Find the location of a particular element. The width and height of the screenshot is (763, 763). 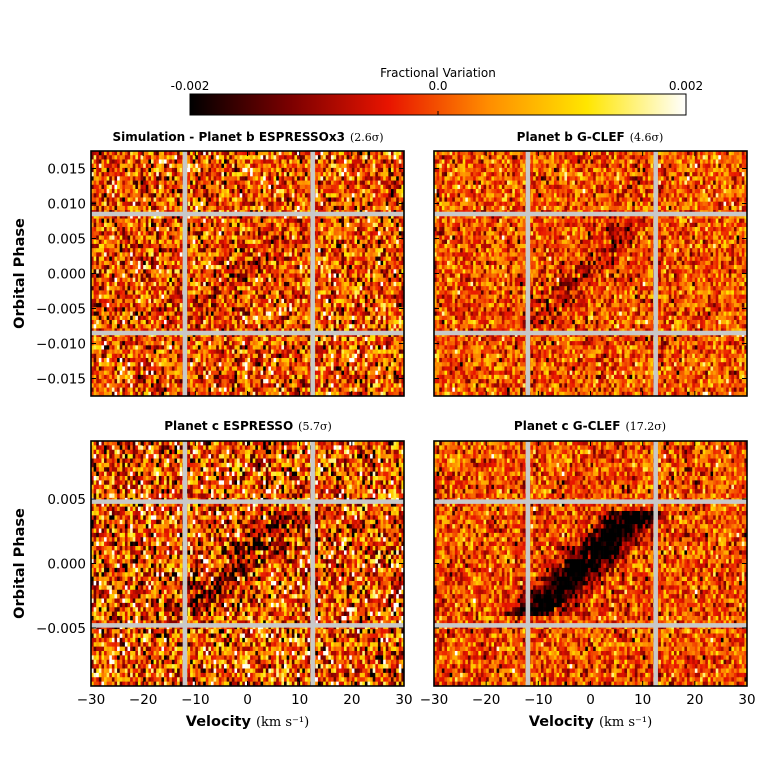

y-tick-label: −0.015 is located at coordinates (61, 380).